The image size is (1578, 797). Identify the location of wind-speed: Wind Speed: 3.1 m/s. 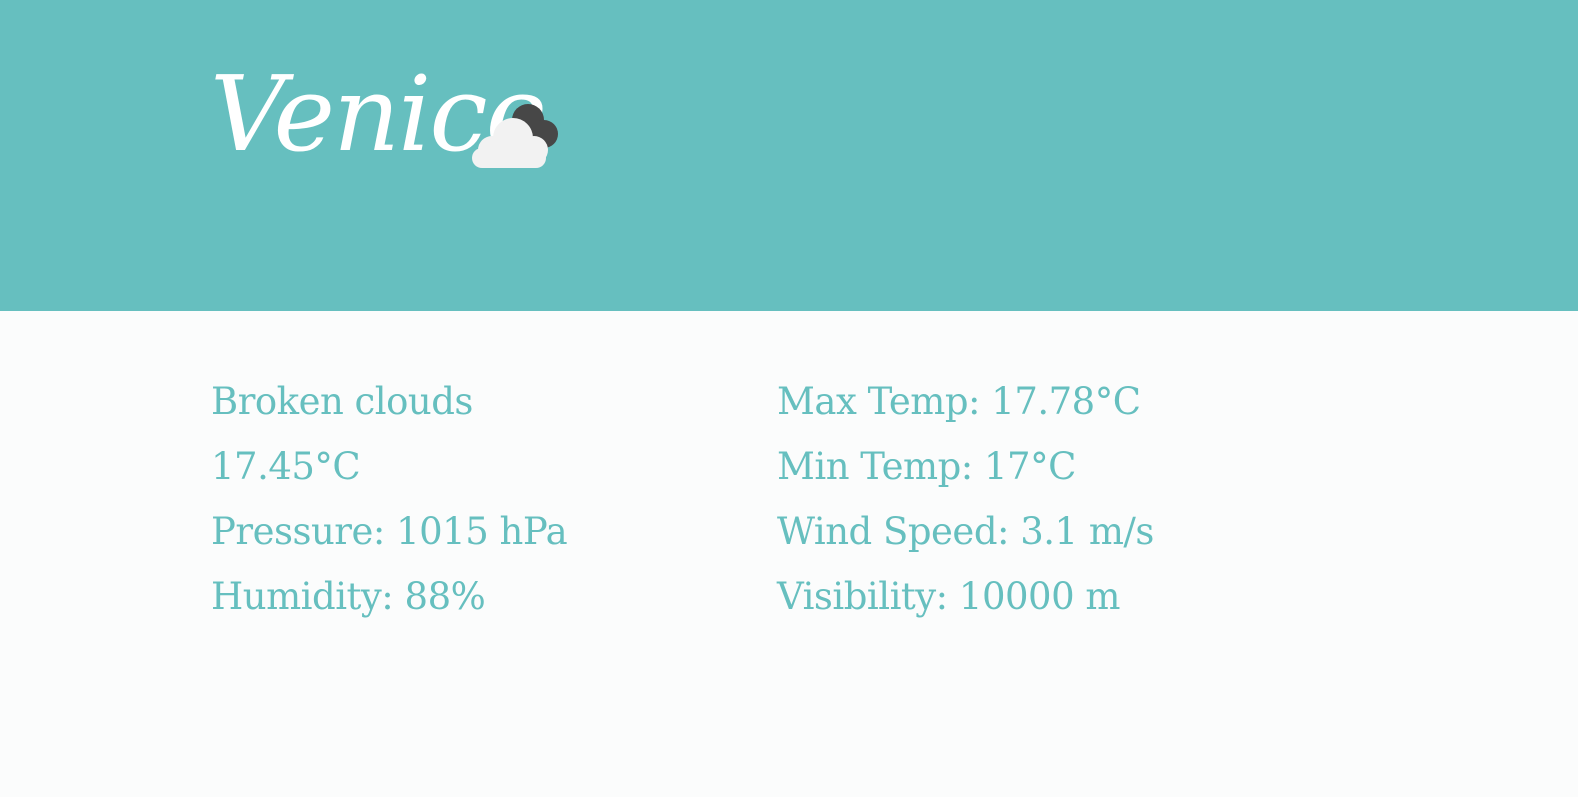
(965, 531).